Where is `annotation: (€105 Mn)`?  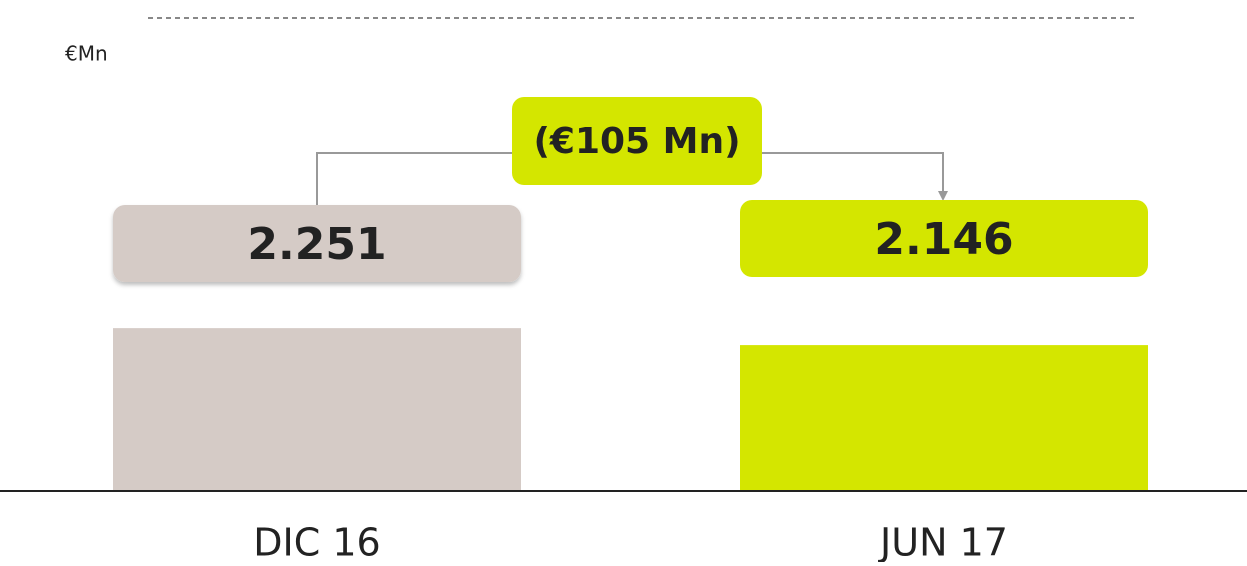
annotation: (€105 Mn) is located at coordinates (636, 141).